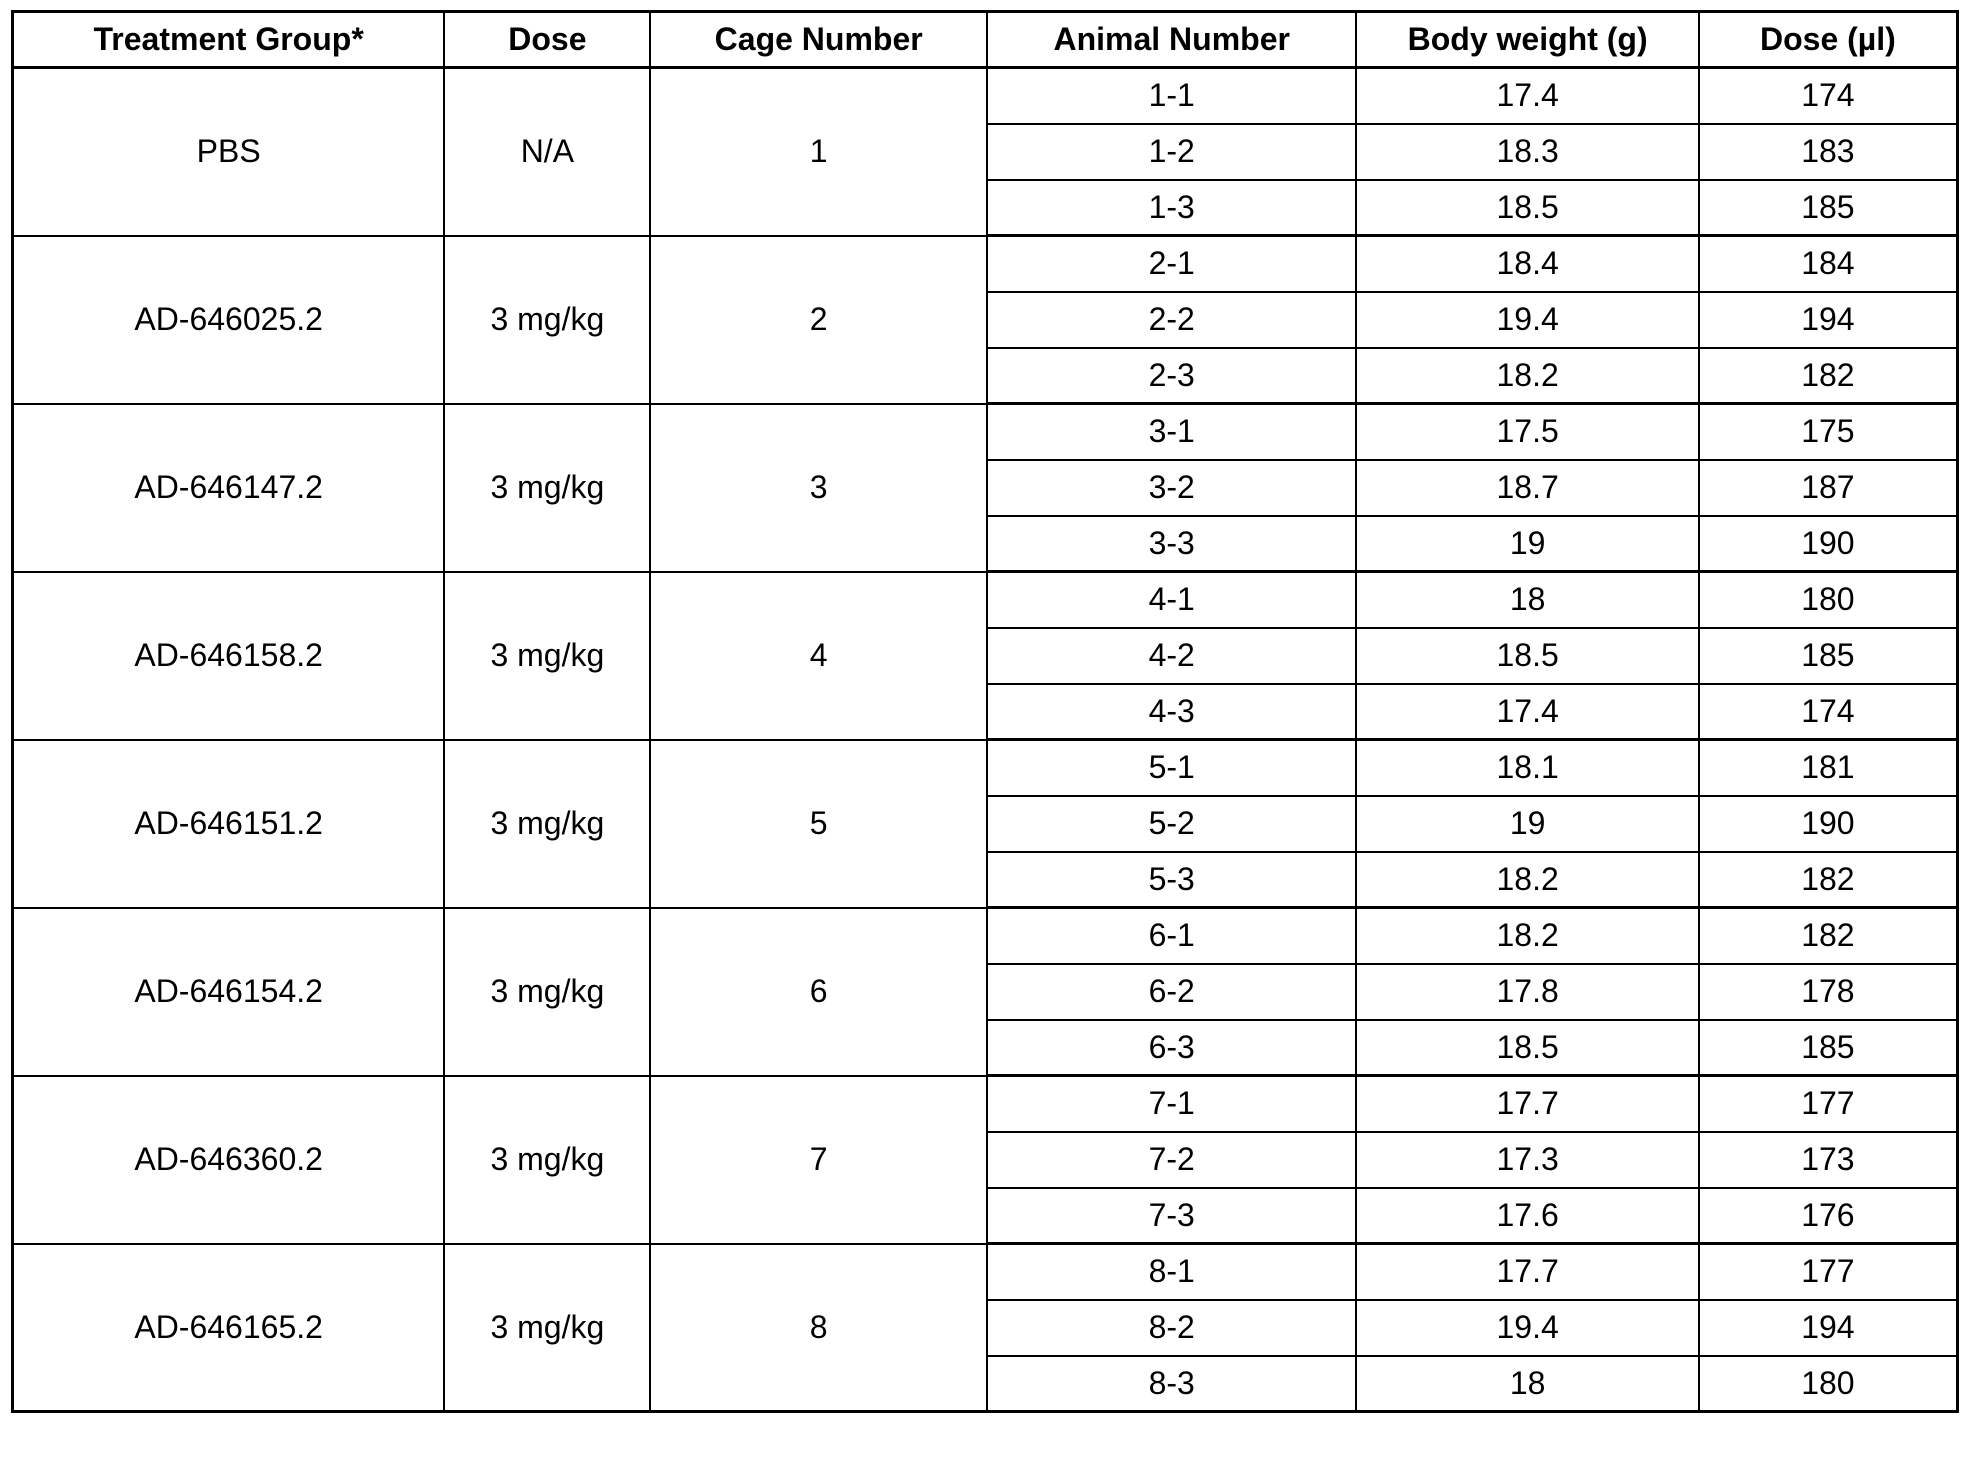 The width and height of the screenshot is (1971, 1484). What do you see at coordinates (1171, 543) in the screenshot?
I see `animal-number-cell: 3-3` at bounding box center [1171, 543].